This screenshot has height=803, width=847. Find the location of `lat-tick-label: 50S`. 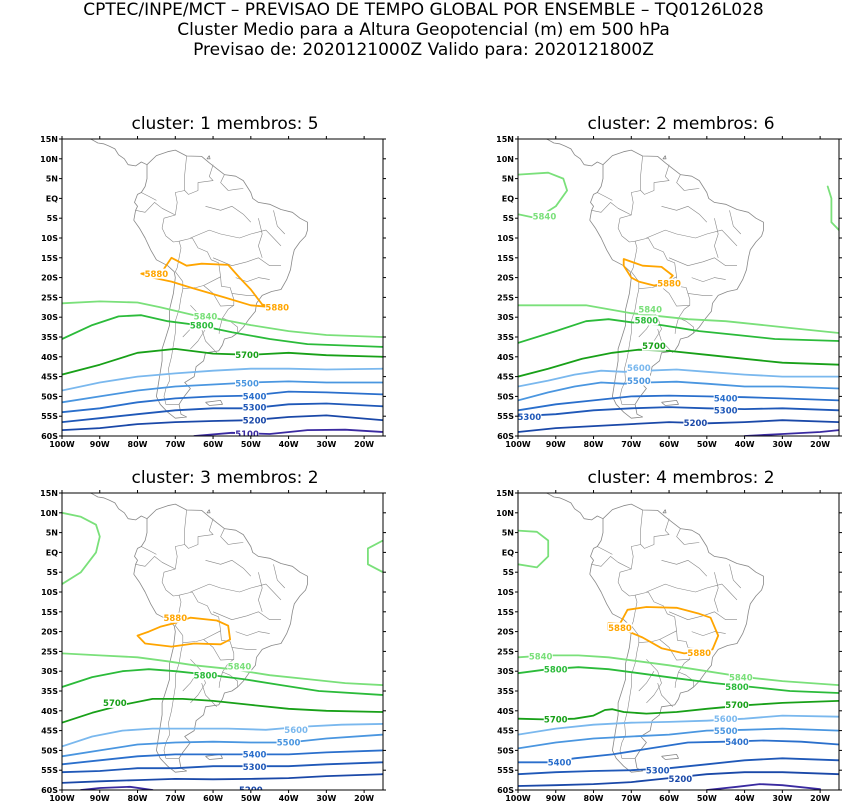

lat-tick-label: 50S is located at coordinates (505, 750).